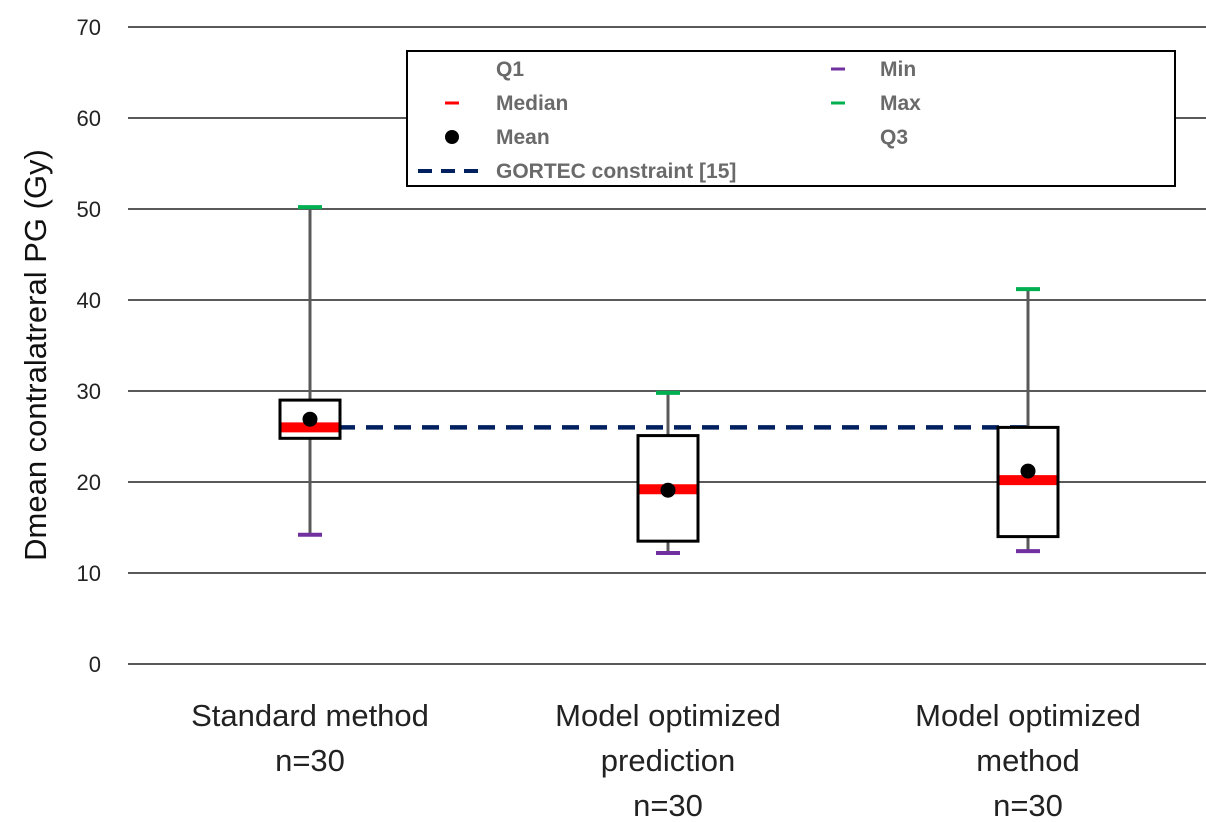 This screenshot has height=822, width=1206. Describe the element at coordinates (616, 171) in the screenshot. I see `legend-label: GORTEC constraint [15]` at that location.